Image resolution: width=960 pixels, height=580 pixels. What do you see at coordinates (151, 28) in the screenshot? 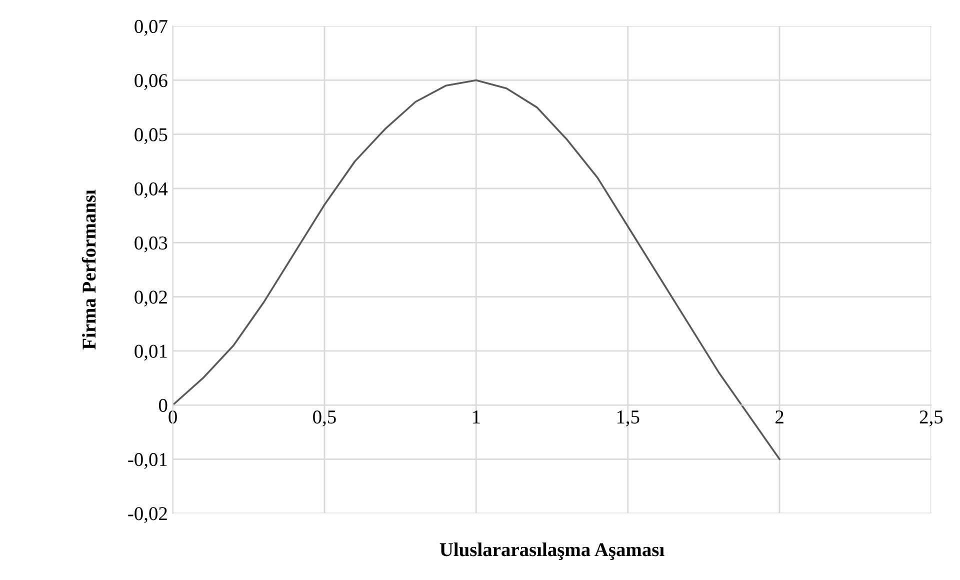
I see `y-tick-label: 0,07` at bounding box center [151, 28].